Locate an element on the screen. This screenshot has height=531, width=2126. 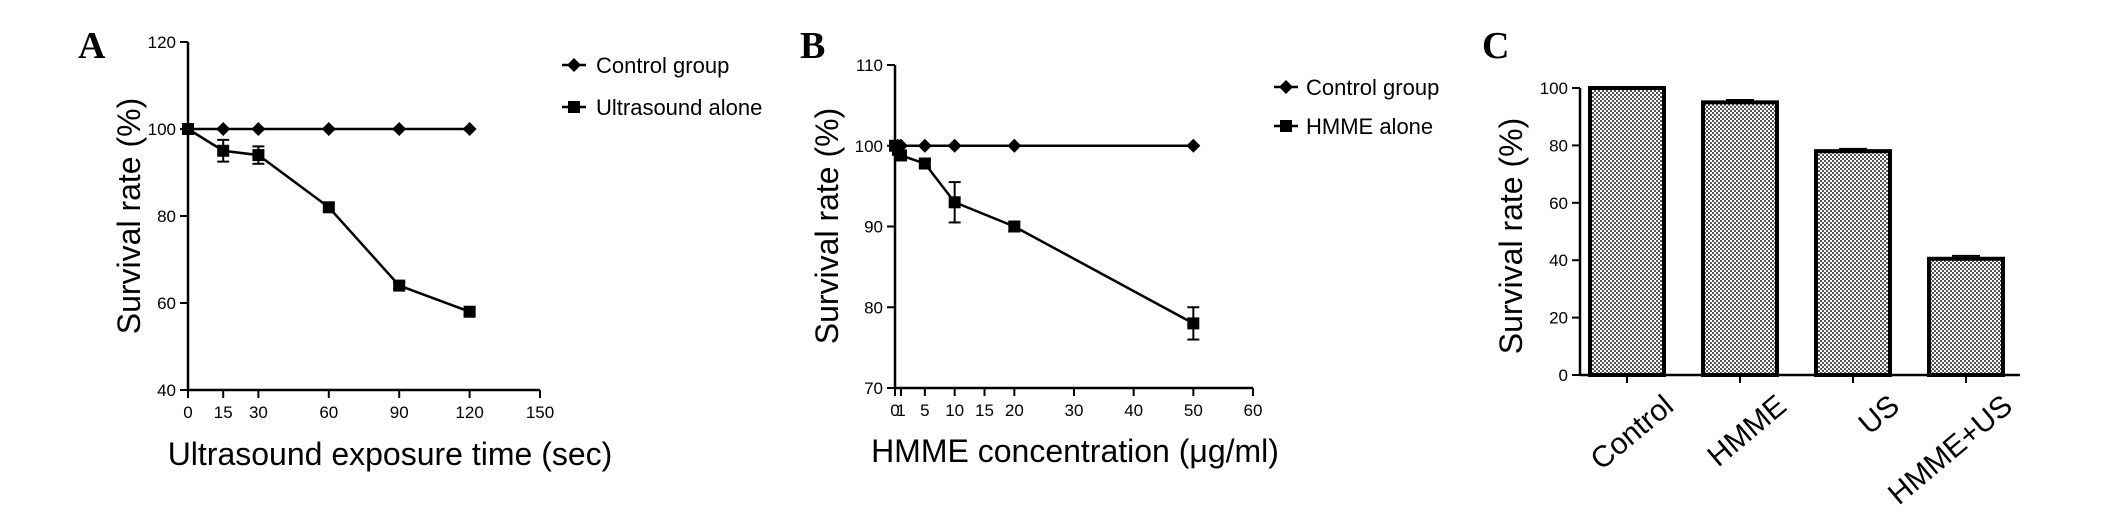
panel-c-y-tick-label: 40 is located at coordinates (1558, 260).